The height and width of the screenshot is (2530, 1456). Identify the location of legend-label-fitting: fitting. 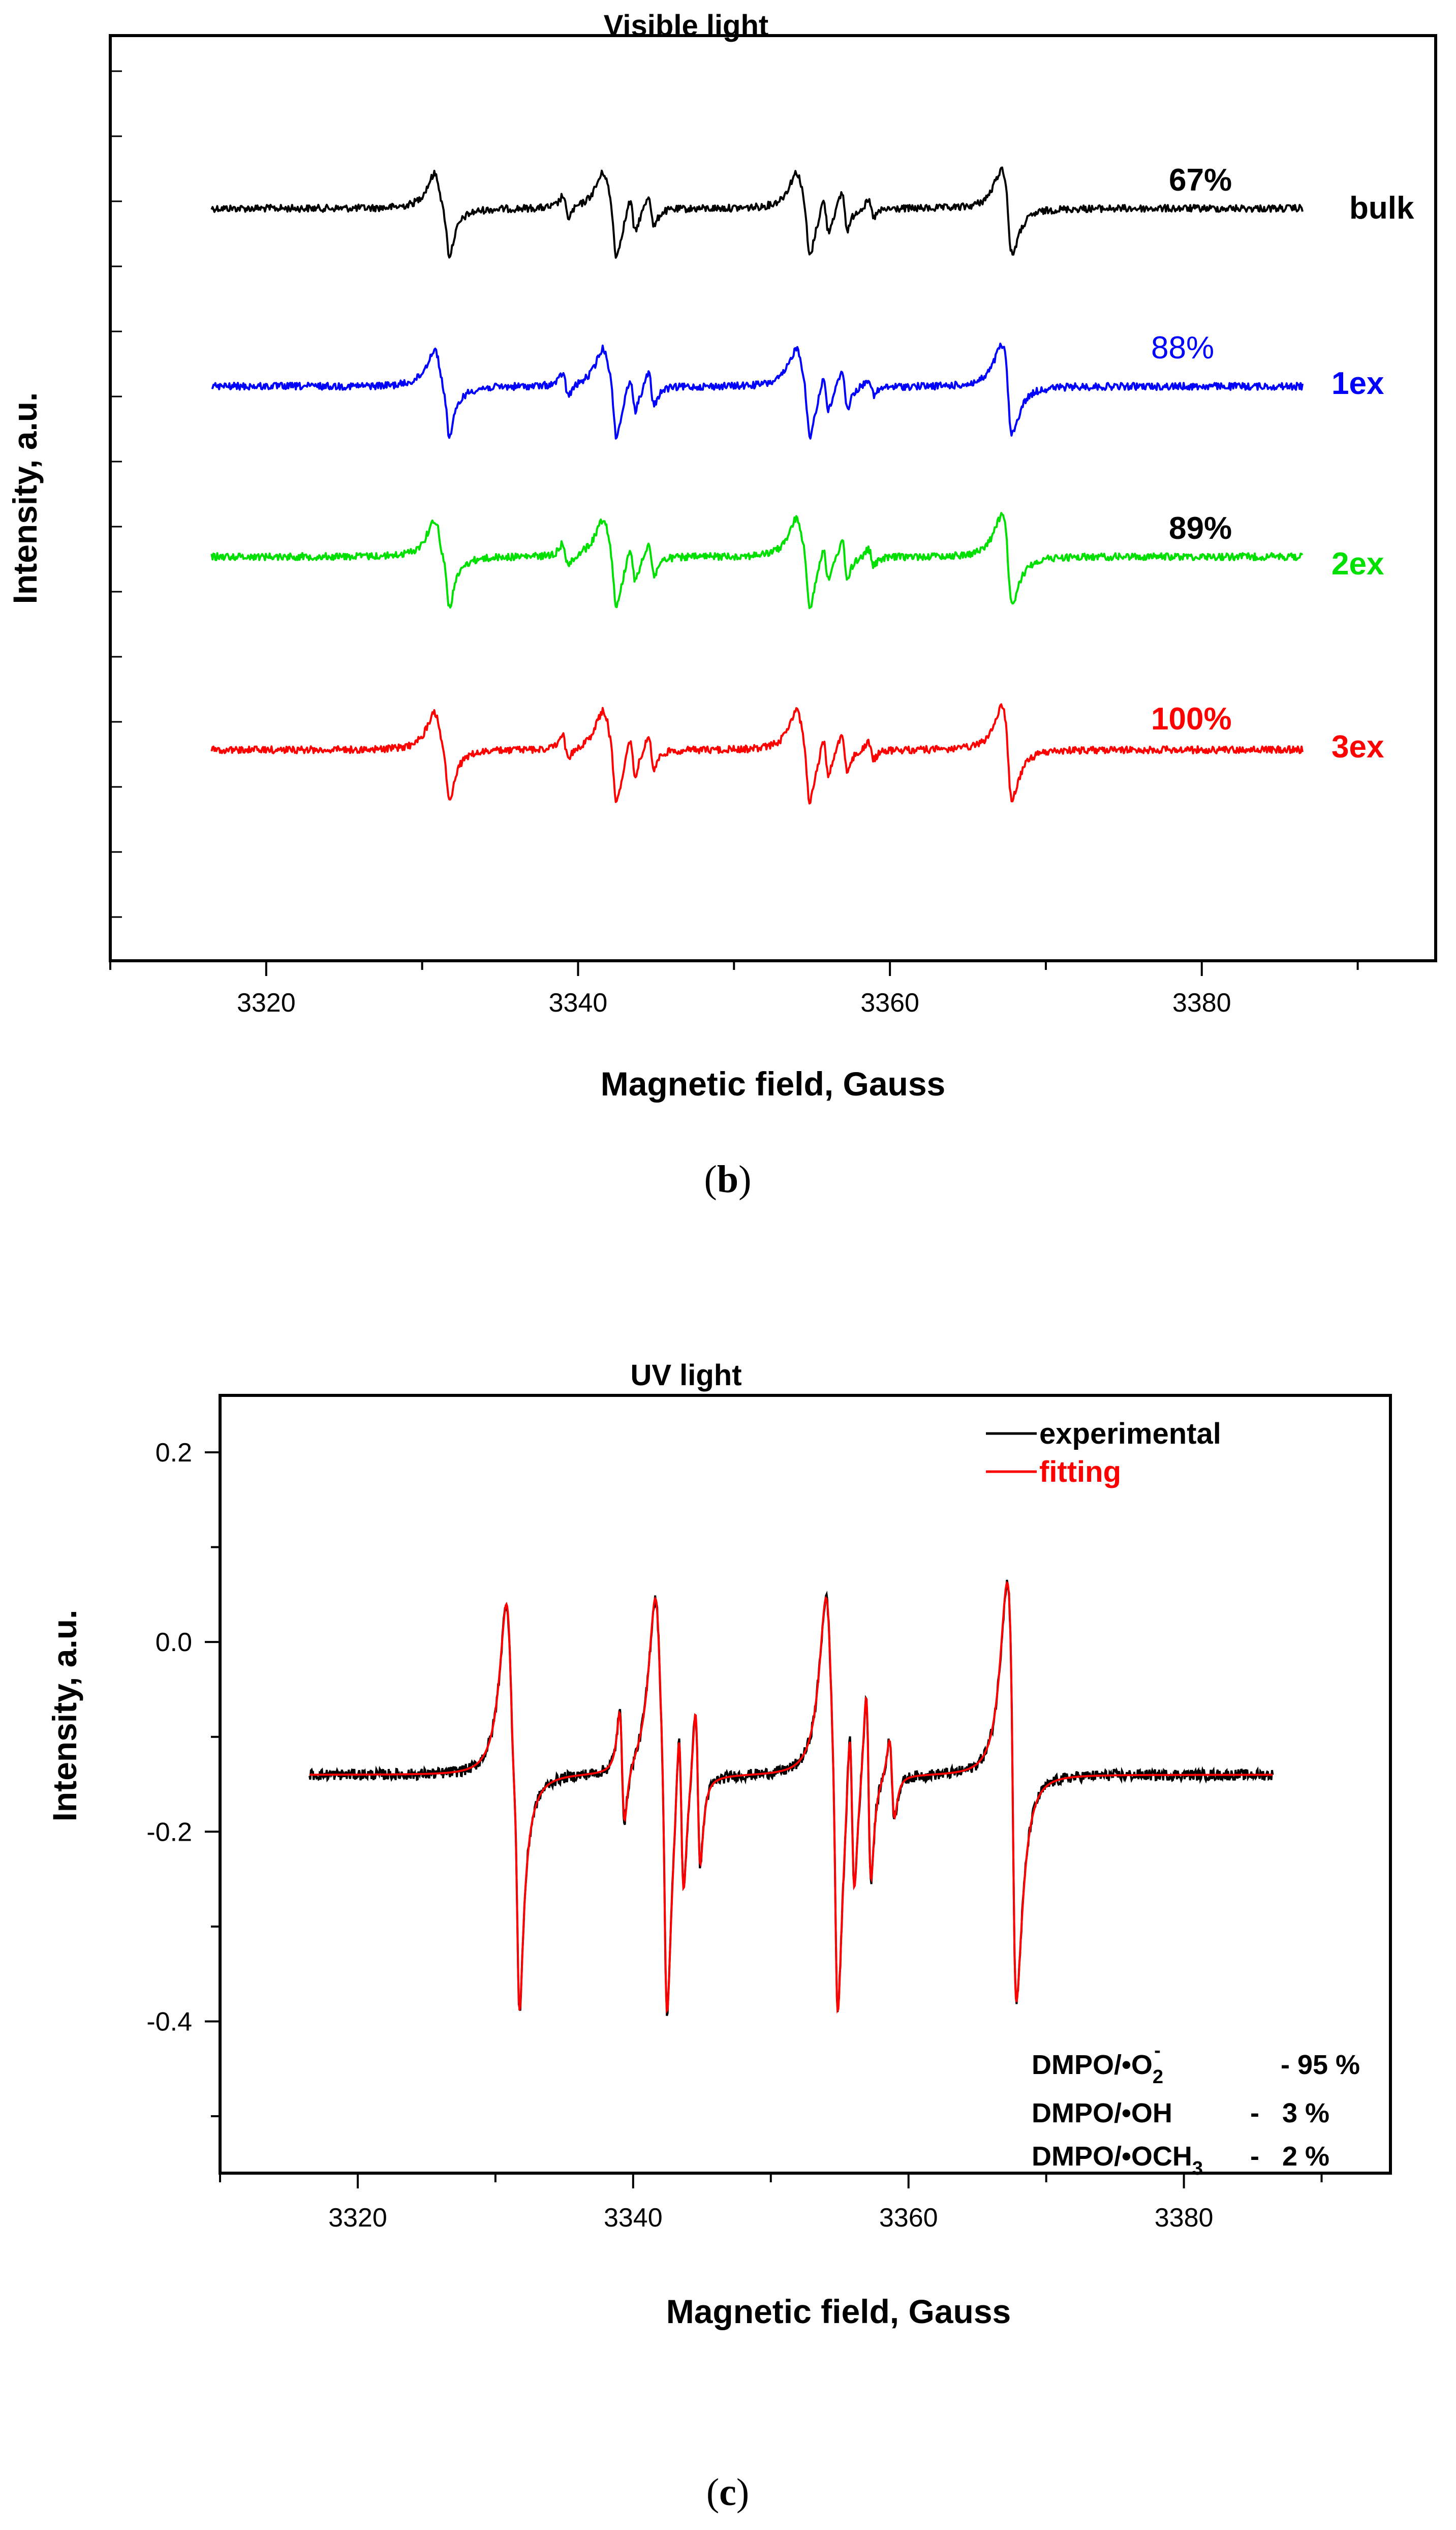
(1080, 1471).